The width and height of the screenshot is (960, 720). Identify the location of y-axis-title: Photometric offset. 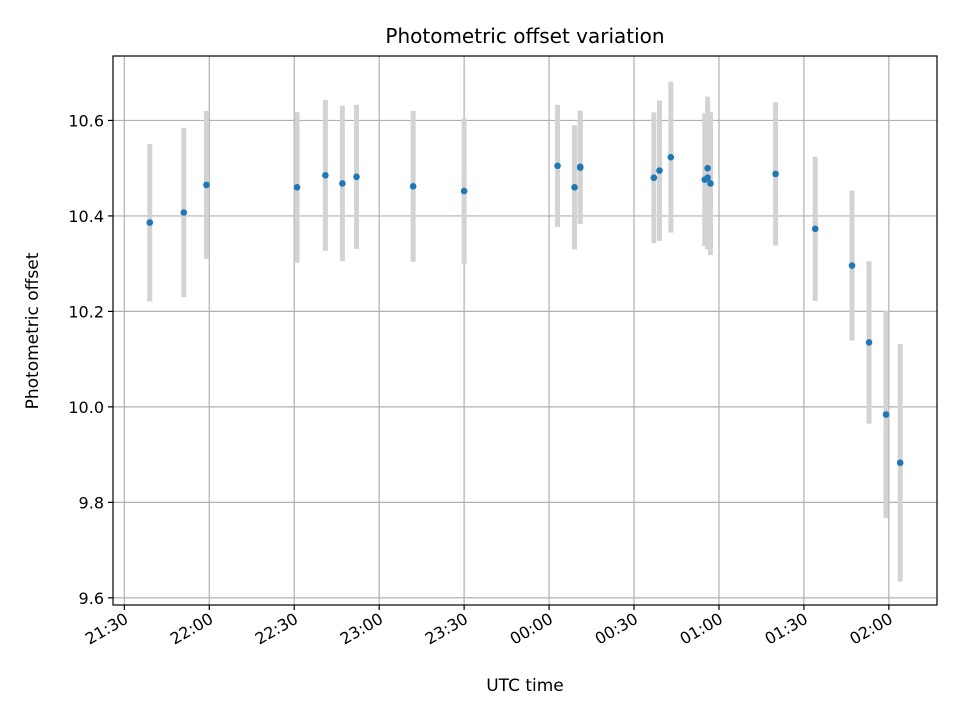
(33, 330).